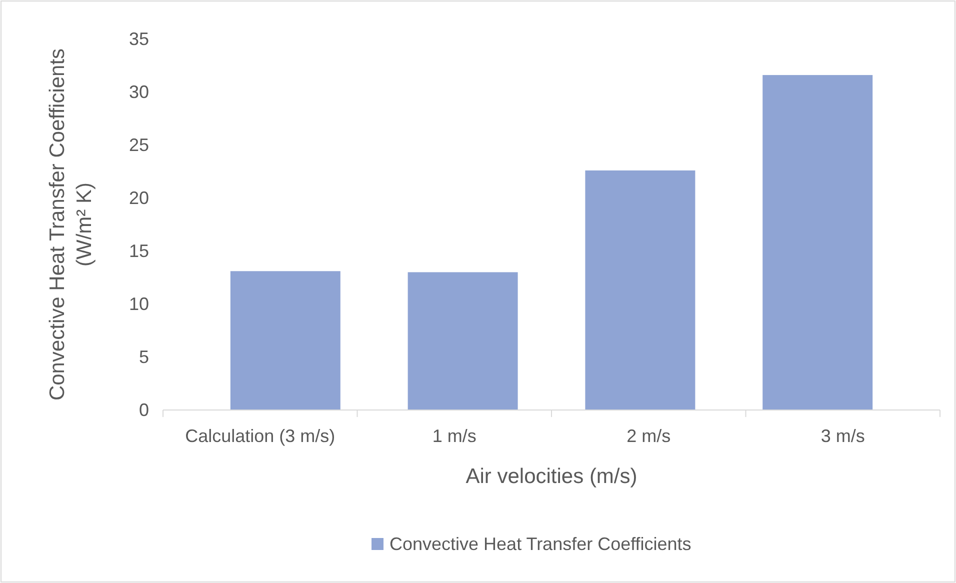 This screenshot has width=956, height=583. I want to click on x-tick-label: 2 m/s, so click(648, 436).